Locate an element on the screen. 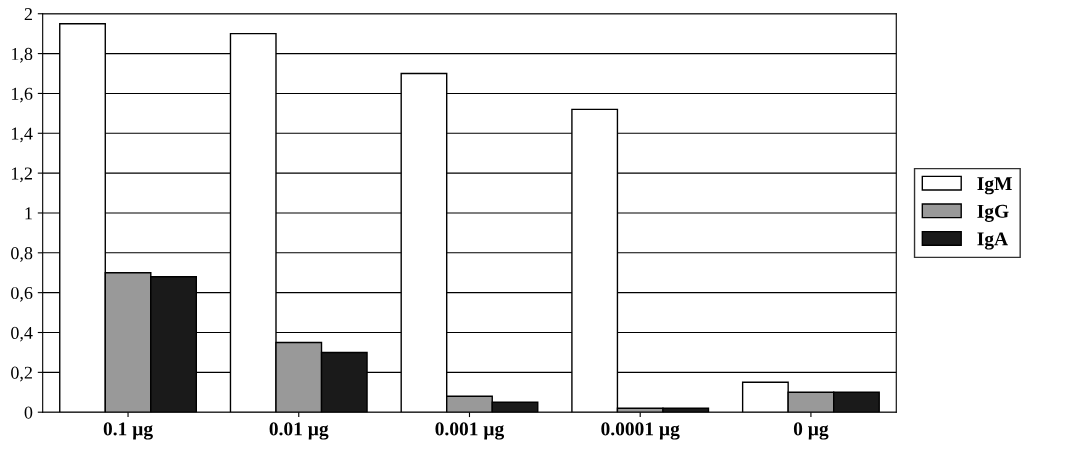 The image size is (1067, 458). y-tick-label: 1,4 is located at coordinates (22, 135).